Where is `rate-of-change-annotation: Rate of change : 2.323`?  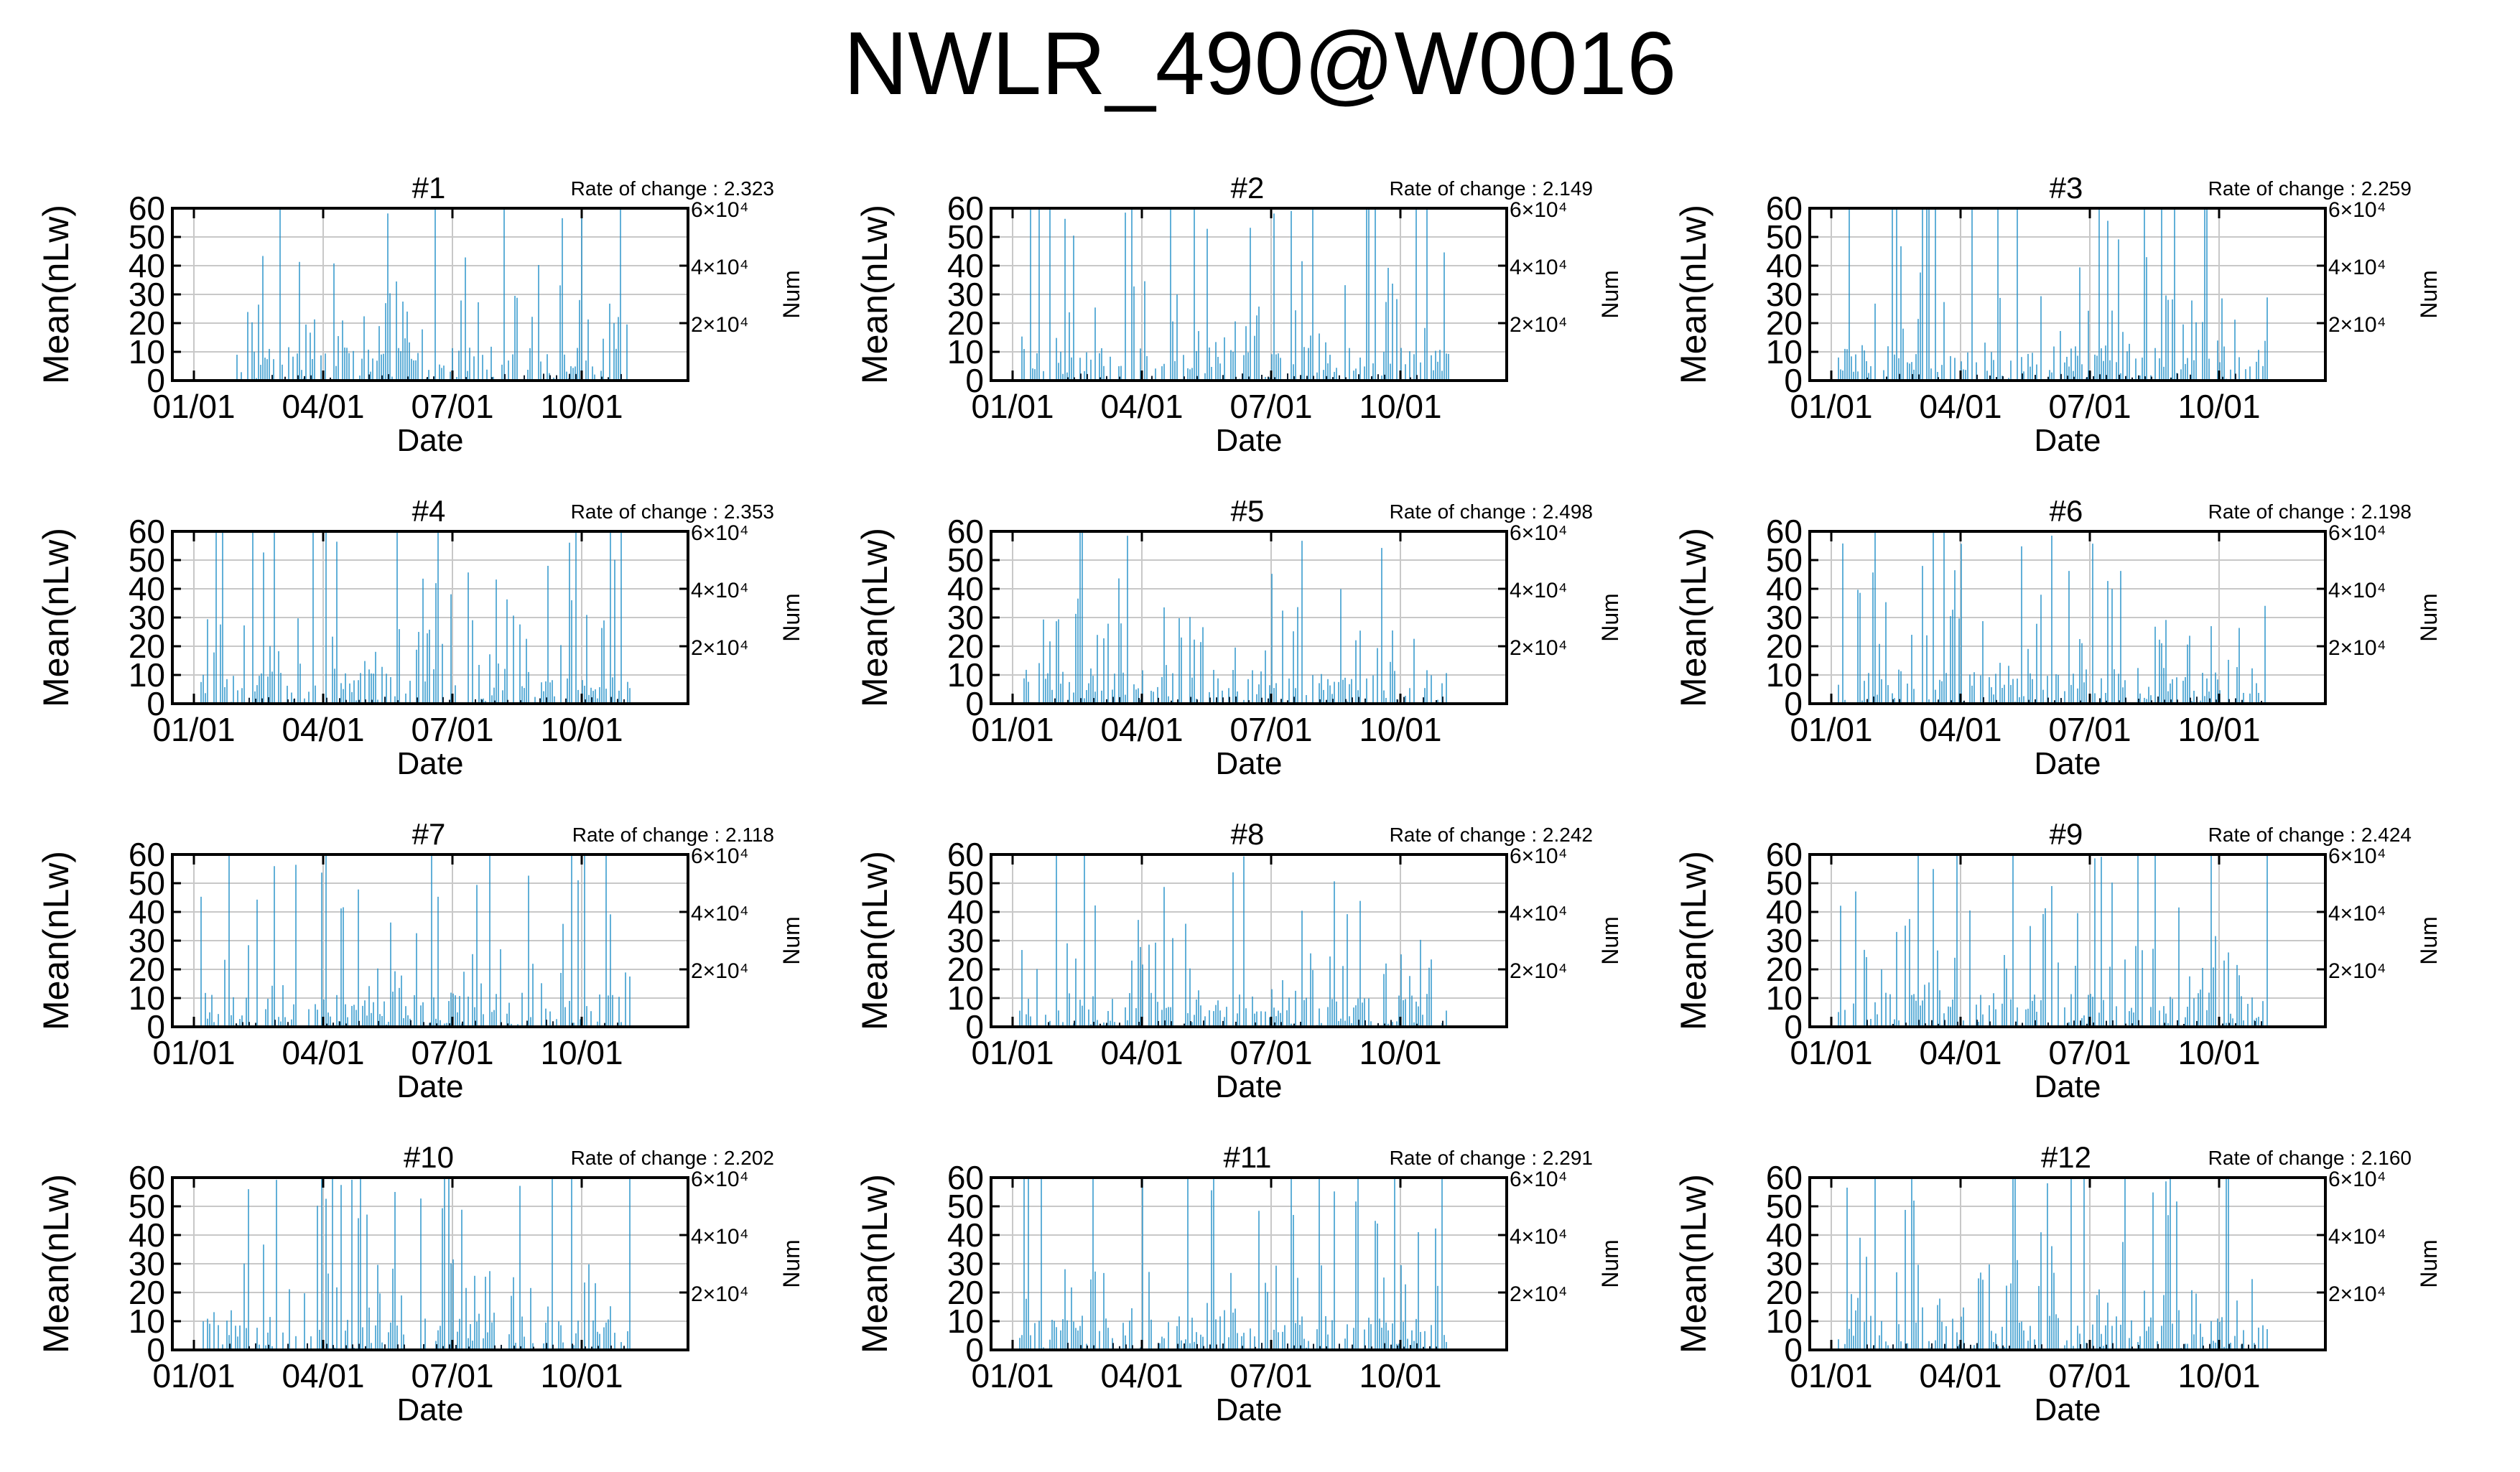 rate-of-change-annotation: Rate of change : 2.323 is located at coordinates (672, 188).